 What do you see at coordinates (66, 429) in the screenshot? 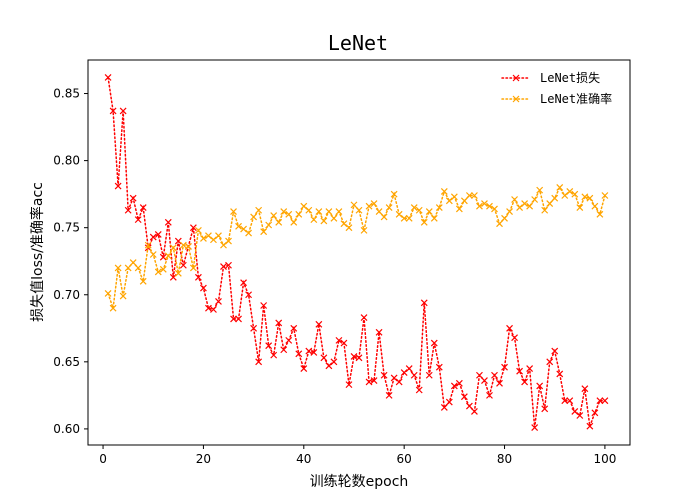
I see `y-tick-label: 0.60` at bounding box center [66, 429].